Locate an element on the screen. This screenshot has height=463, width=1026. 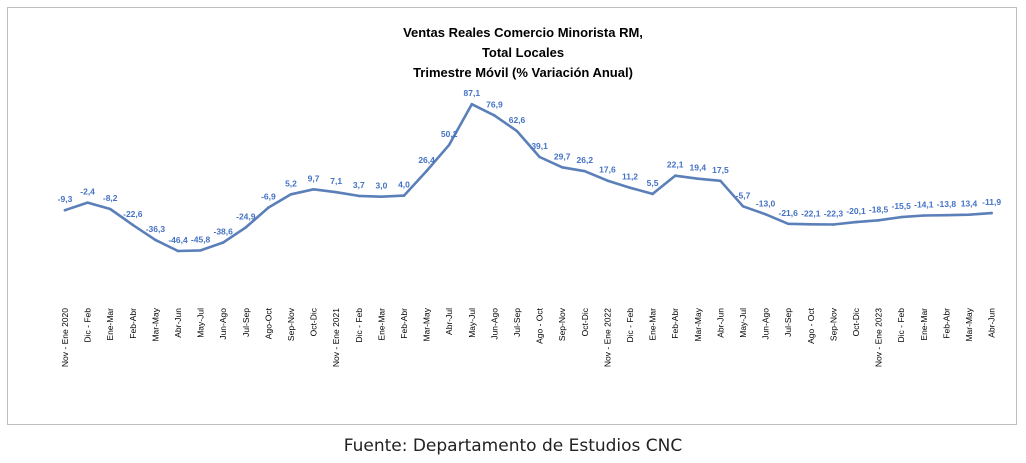
data-label: 22,1 is located at coordinates (675, 165).